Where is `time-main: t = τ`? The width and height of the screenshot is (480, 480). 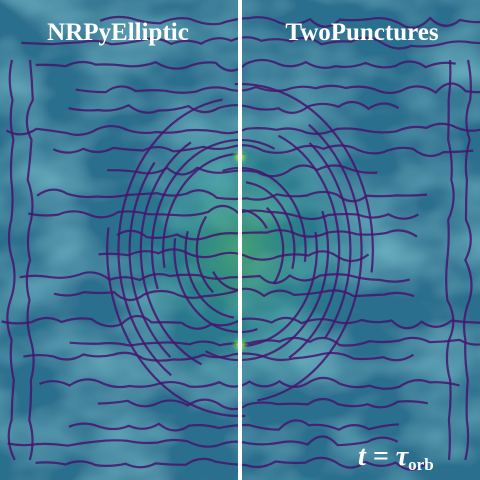
time-main: t = τ is located at coordinates (384, 456).